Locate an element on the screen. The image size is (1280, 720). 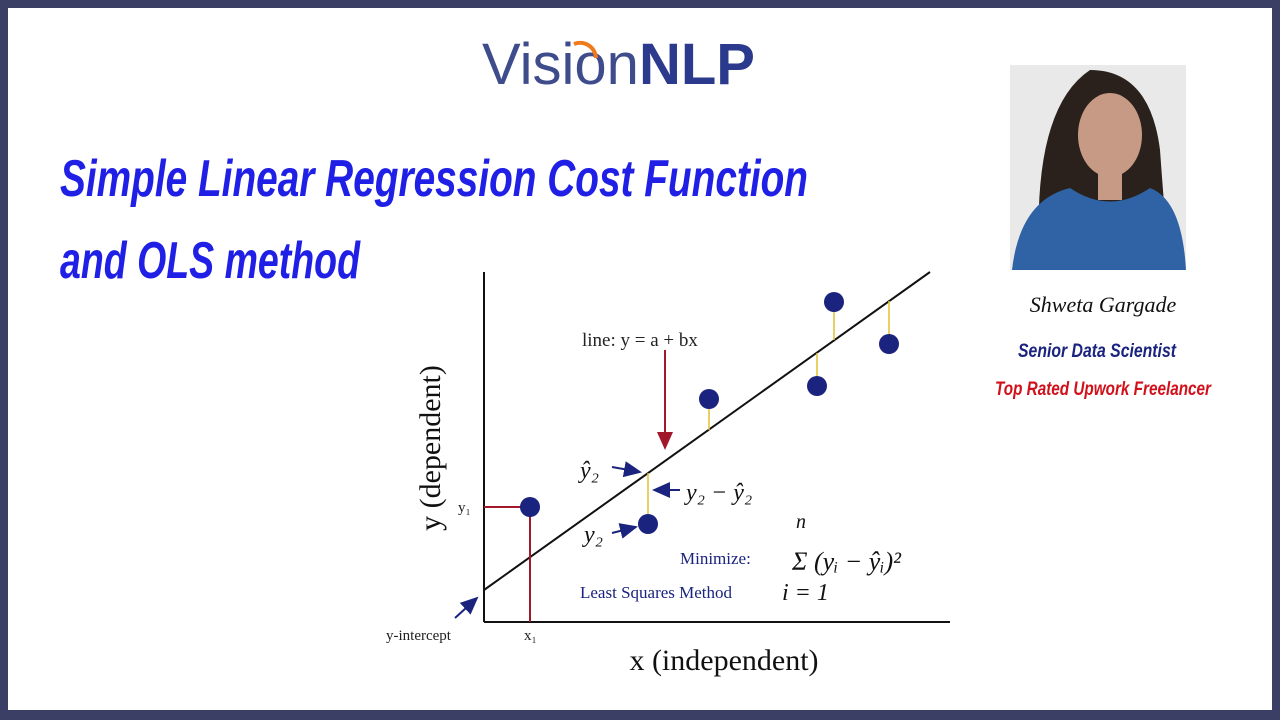
neck is located at coordinates (1110, 185).